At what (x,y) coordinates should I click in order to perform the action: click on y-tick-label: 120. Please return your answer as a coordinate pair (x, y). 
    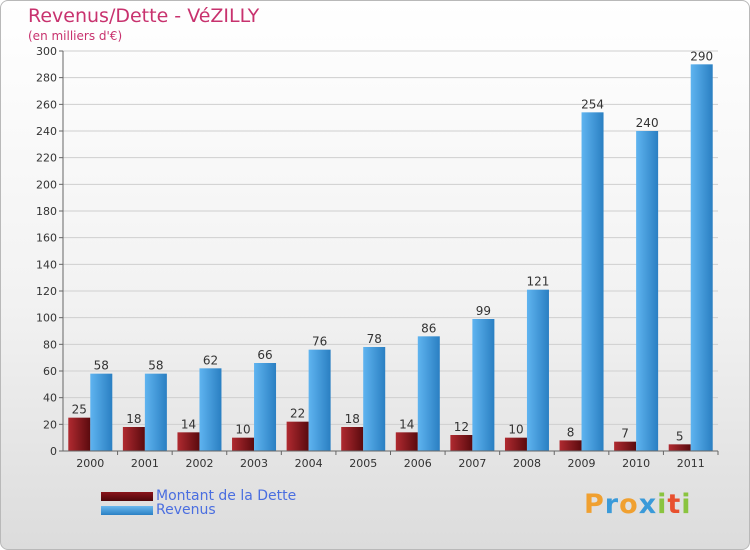
    Looking at the image, I should click on (46, 291).